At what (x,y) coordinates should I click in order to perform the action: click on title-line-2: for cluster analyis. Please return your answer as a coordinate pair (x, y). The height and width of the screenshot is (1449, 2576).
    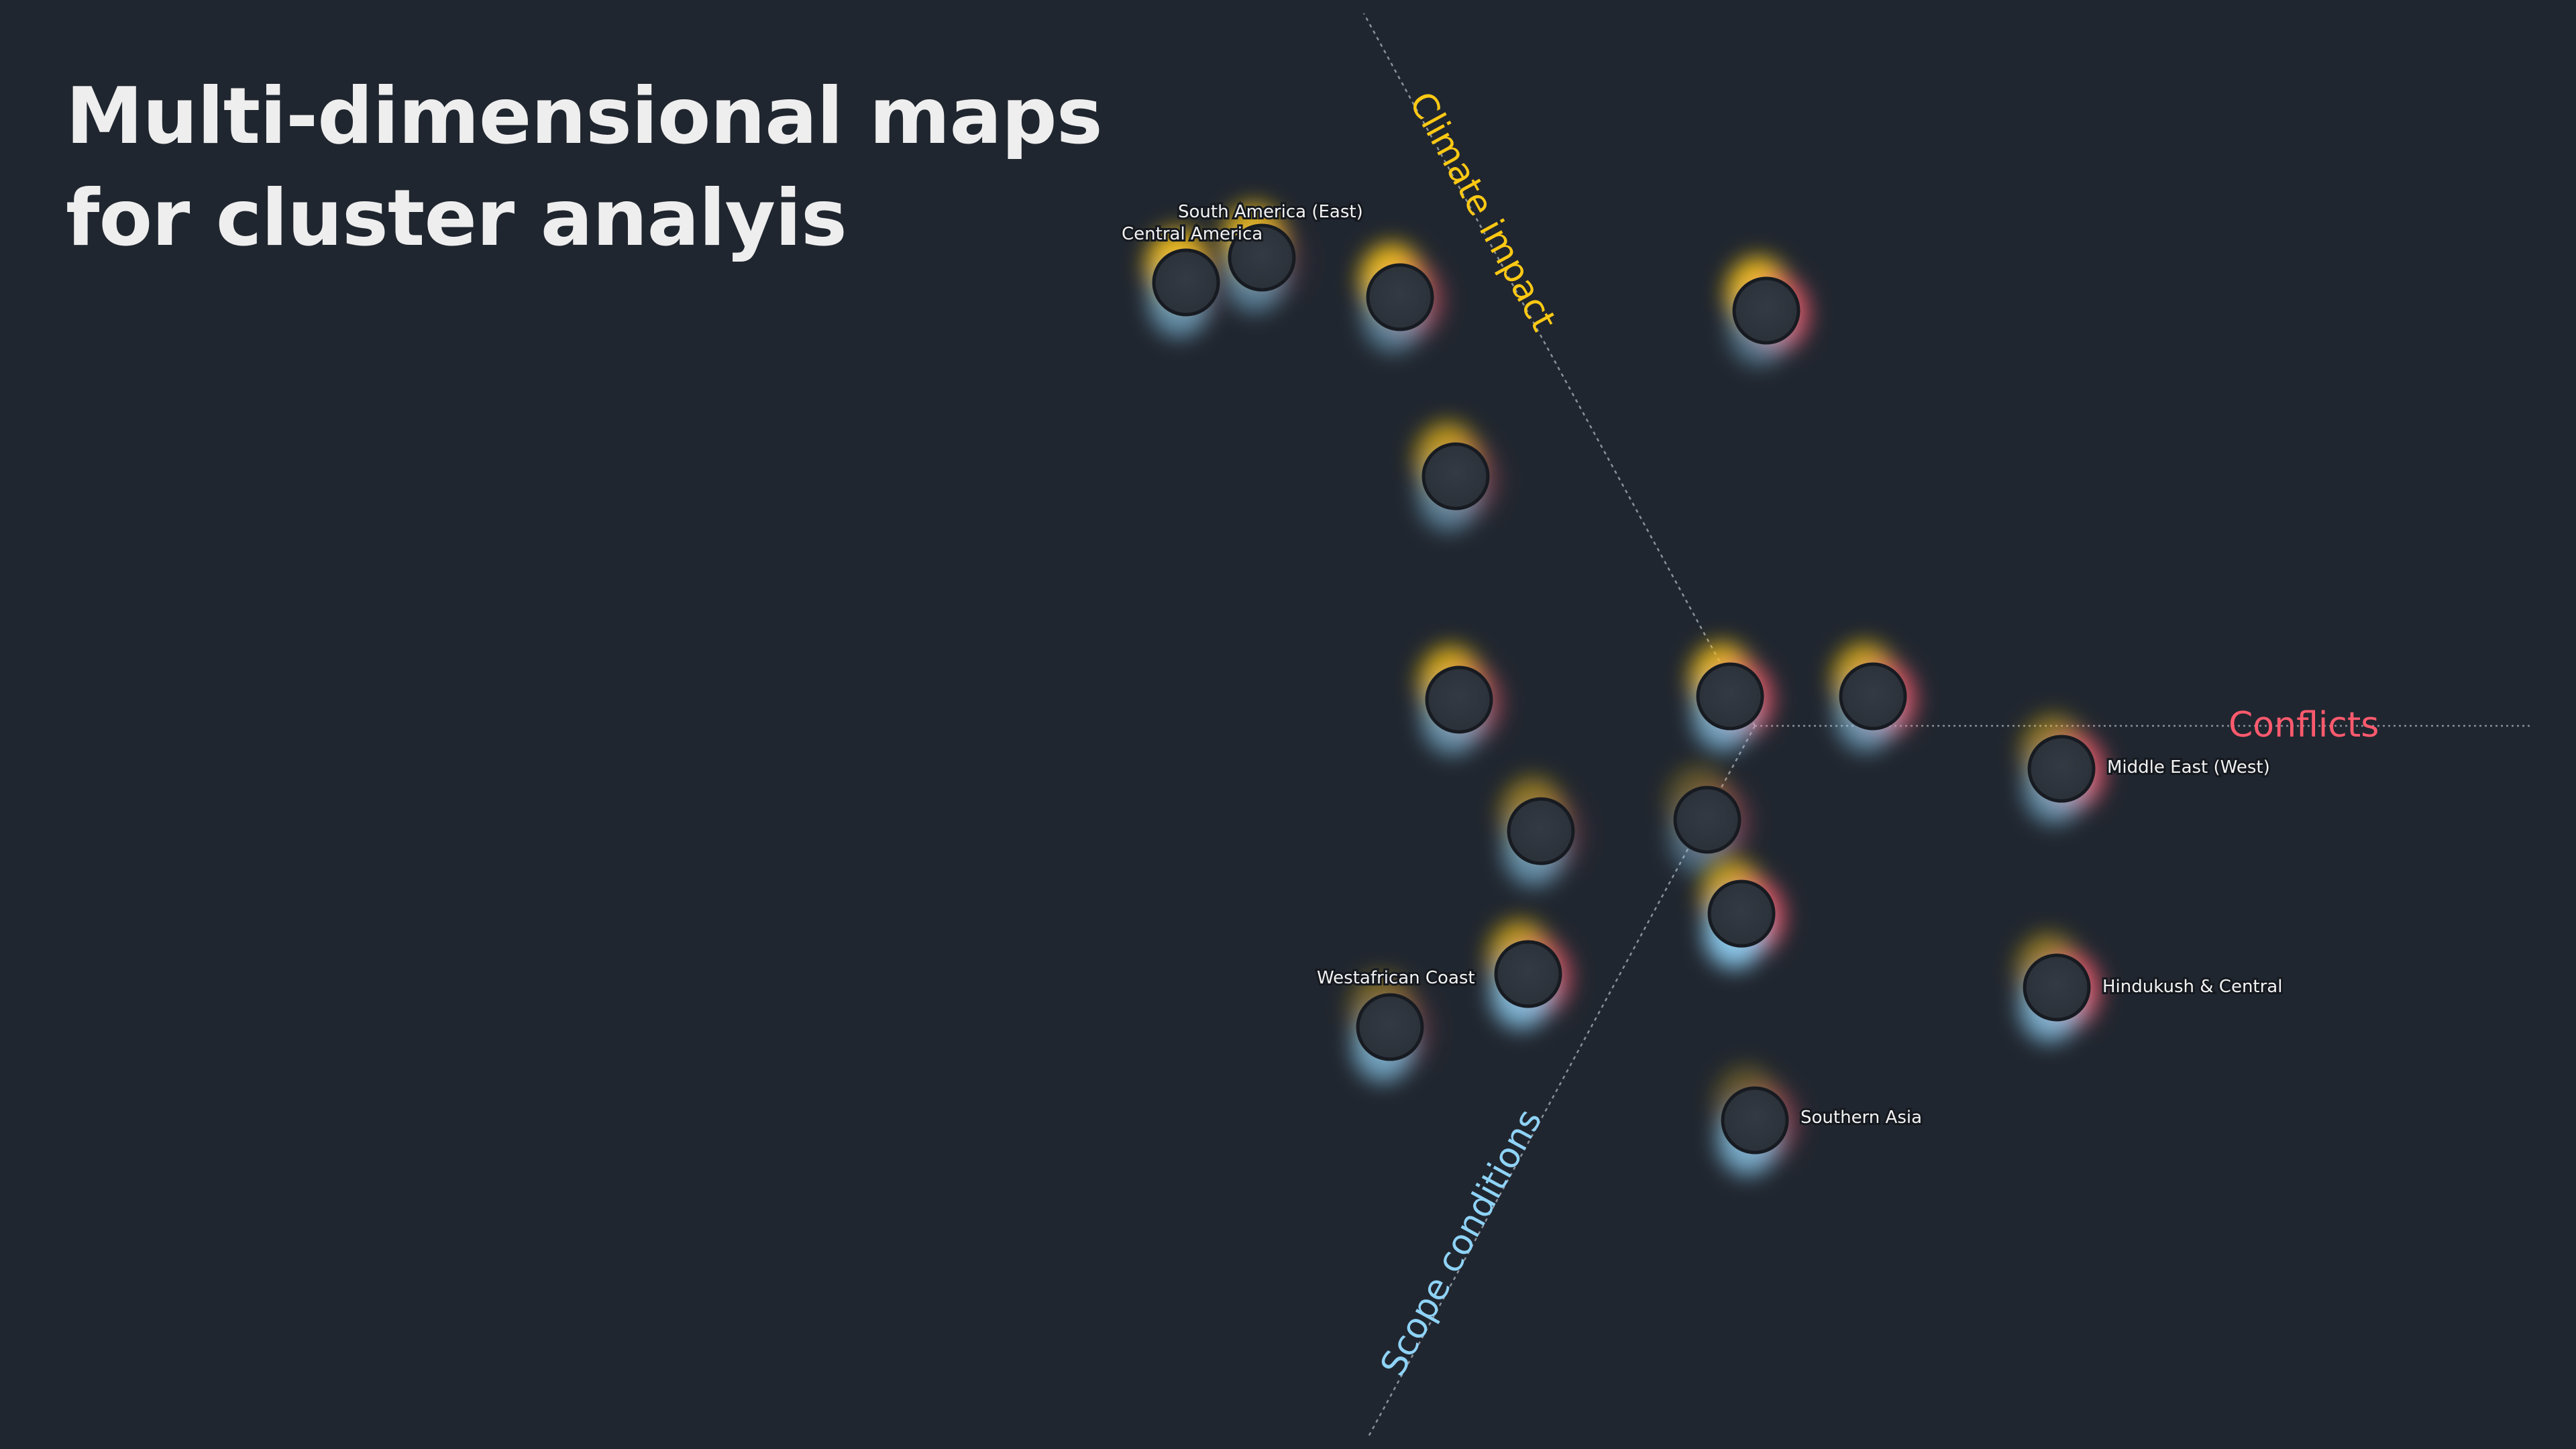
    Looking at the image, I should click on (456, 218).